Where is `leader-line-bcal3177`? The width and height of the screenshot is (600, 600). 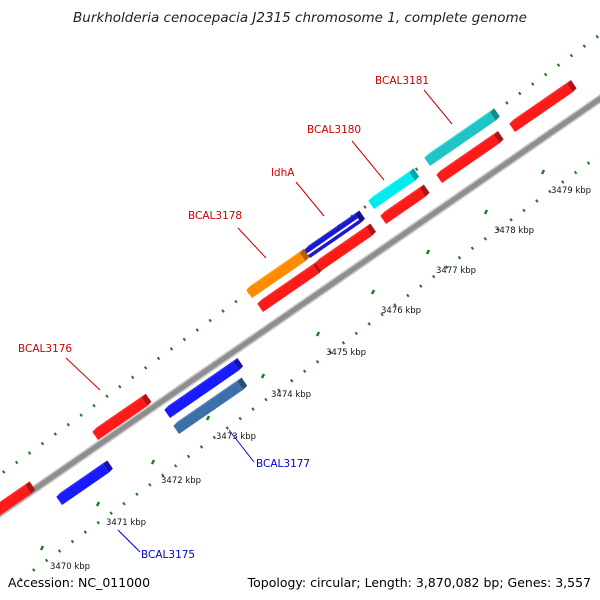 leader-line-bcal3177 is located at coordinates (241, 446).